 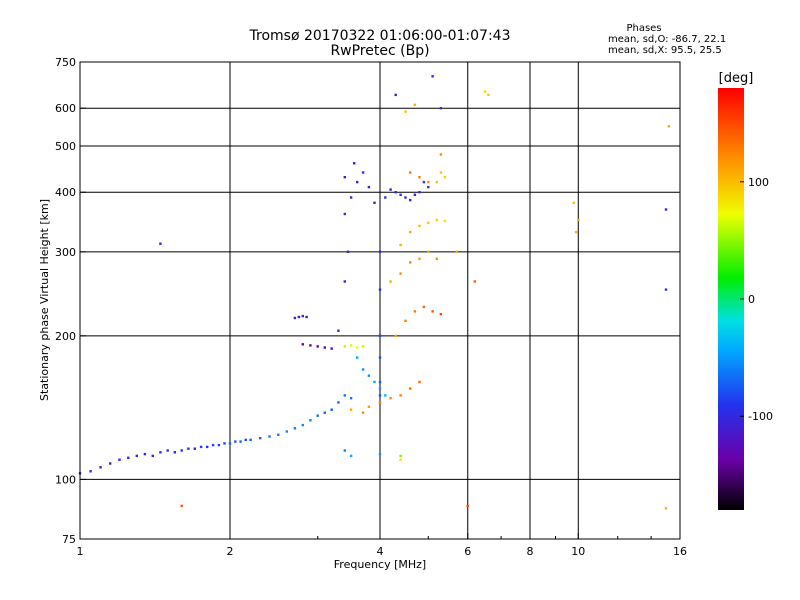 I want to click on x-tick-label: 10, so click(x=578, y=551).